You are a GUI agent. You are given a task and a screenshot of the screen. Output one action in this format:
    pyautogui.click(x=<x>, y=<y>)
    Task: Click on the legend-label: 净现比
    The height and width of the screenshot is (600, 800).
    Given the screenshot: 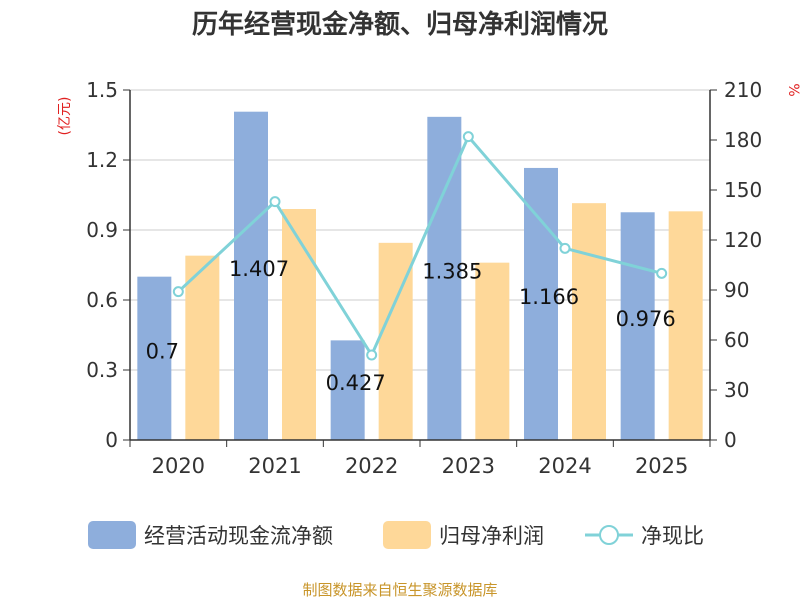 What is the action you would take?
    pyautogui.click(x=672, y=536)
    